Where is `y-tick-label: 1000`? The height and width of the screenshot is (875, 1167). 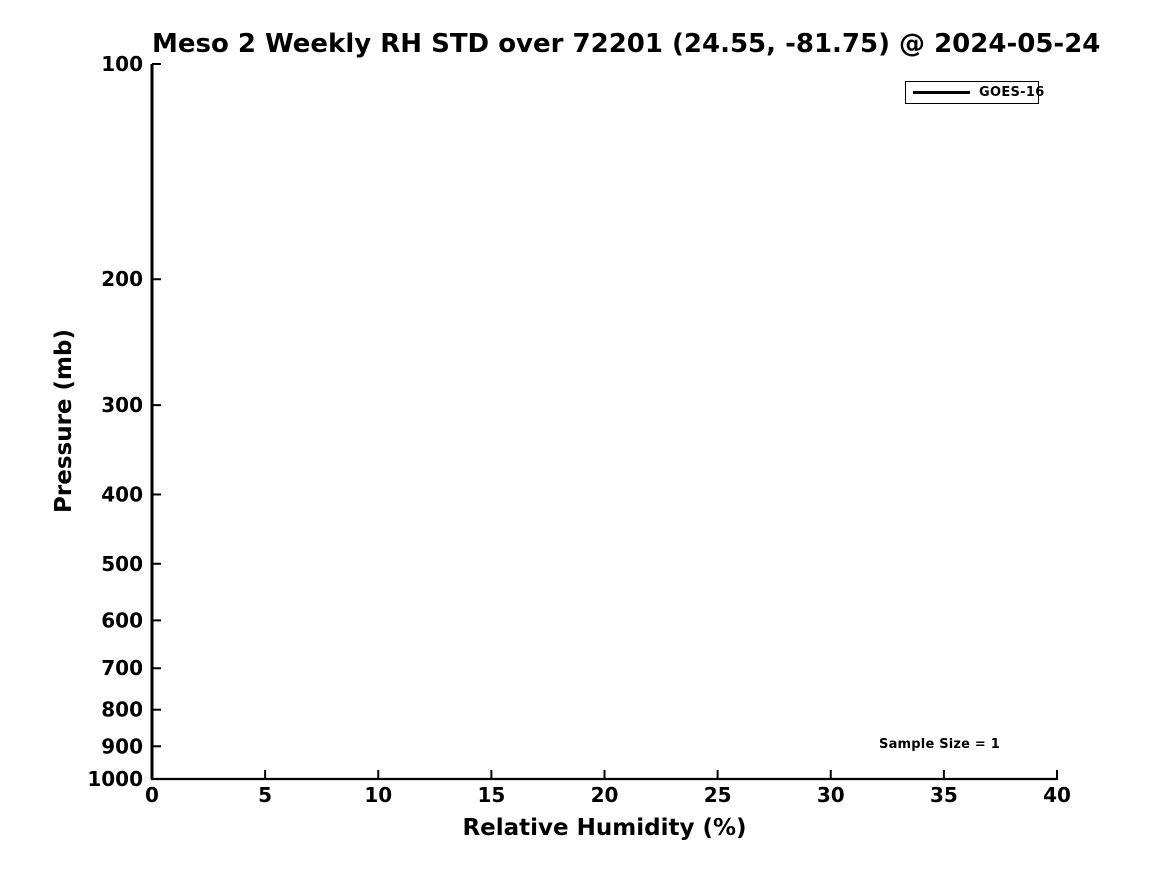 y-tick-label: 1000 is located at coordinates (115, 779).